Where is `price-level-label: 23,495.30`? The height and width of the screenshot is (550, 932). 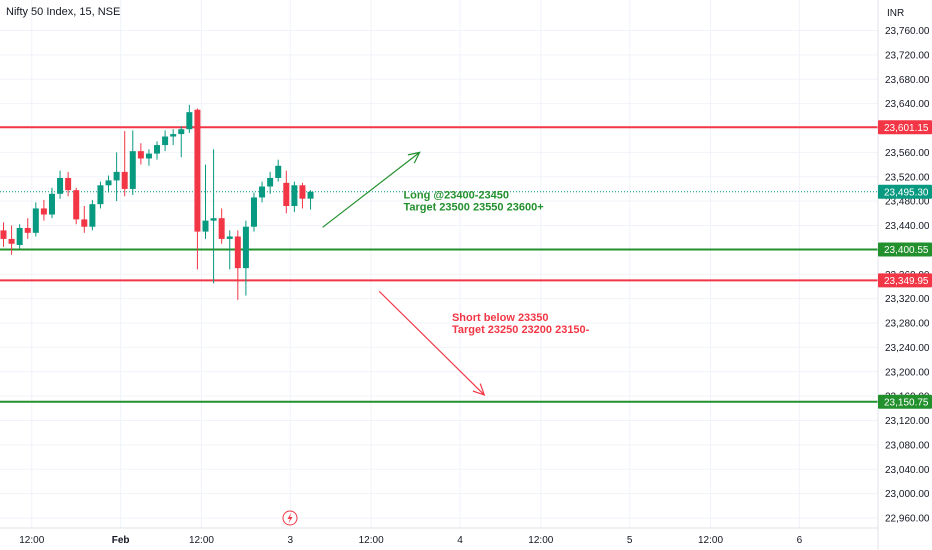 price-level-label: 23,495.30 is located at coordinates (906, 192).